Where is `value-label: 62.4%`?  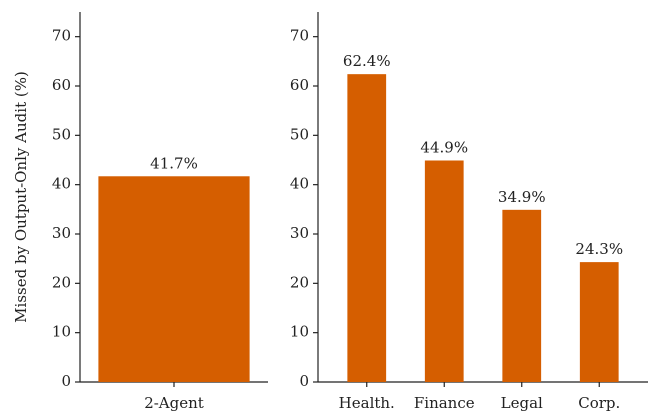
value-label: 62.4% is located at coordinates (367, 61).